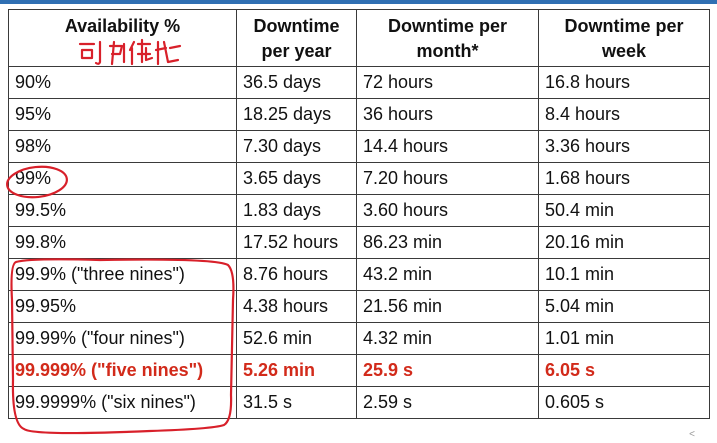 The width and height of the screenshot is (717, 443). Describe the element at coordinates (122, 402) in the screenshot. I see `cell-availability: 99.9999% ("six nines")` at that location.